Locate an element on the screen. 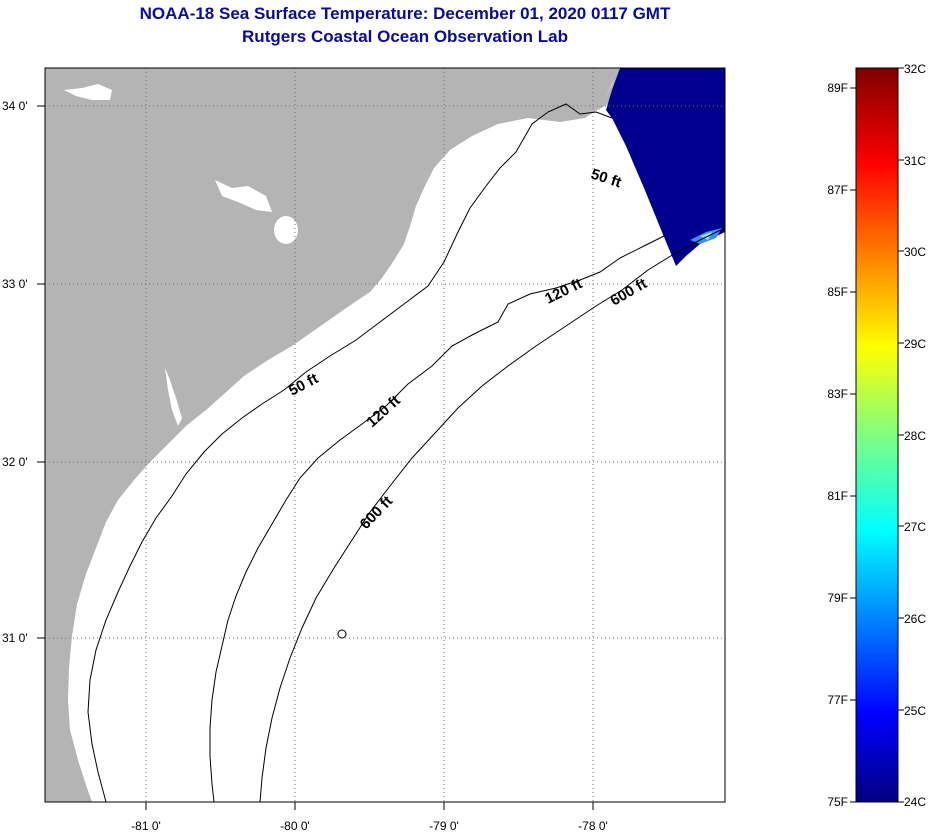 The height and width of the screenshot is (832, 936). colorbar-c-label: 29C is located at coordinates (915, 344).